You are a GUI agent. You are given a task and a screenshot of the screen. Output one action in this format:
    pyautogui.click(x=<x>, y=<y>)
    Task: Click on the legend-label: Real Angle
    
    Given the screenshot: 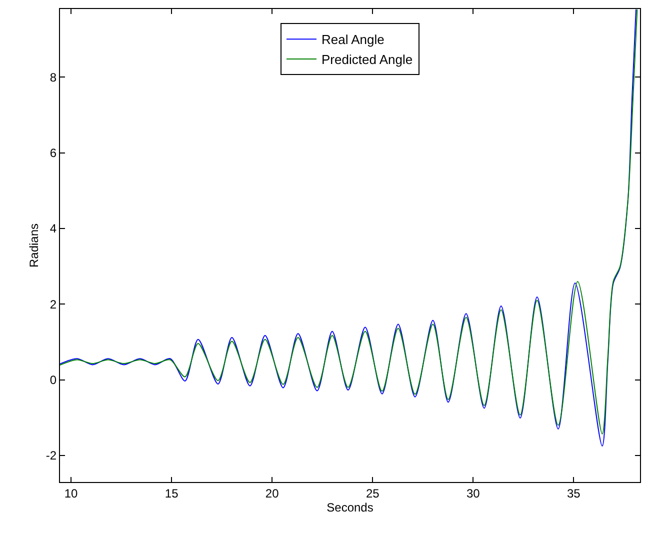 What is the action you would take?
    pyautogui.click(x=353, y=40)
    